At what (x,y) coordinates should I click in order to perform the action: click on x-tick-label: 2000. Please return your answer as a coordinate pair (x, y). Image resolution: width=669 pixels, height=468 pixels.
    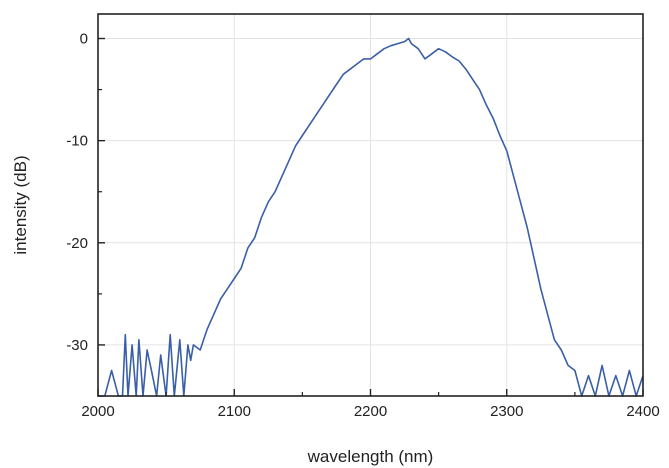
    Looking at the image, I should click on (97, 411).